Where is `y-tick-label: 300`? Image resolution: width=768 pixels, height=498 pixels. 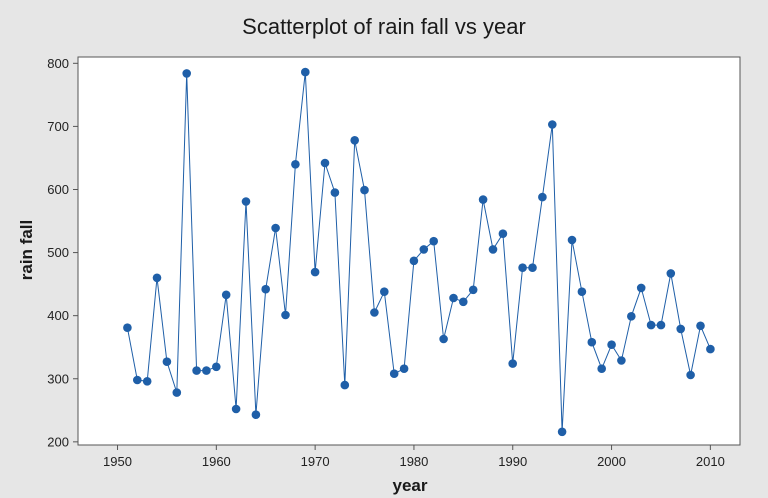
y-tick-label: 300 is located at coordinates (58, 378).